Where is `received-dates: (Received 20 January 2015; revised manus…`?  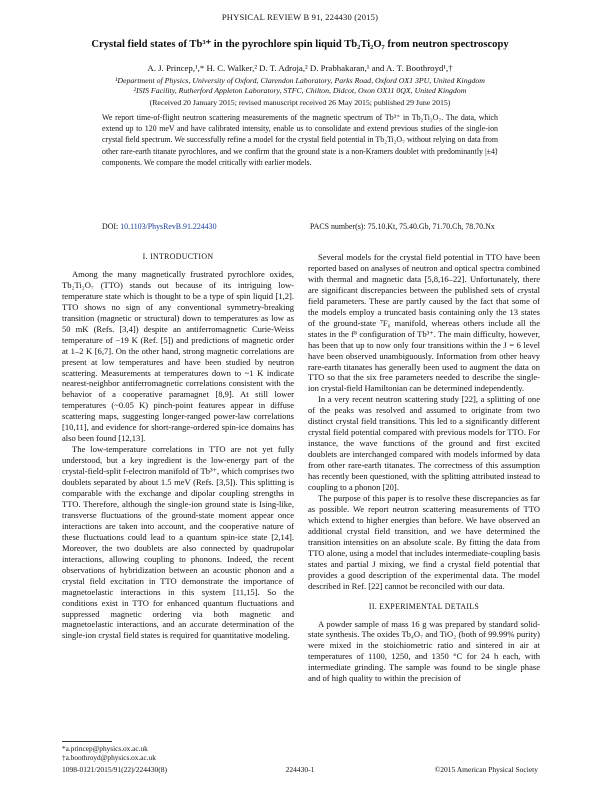
received-dates: (Received 20 January 2015; revised manus… is located at coordinates (300, 102).